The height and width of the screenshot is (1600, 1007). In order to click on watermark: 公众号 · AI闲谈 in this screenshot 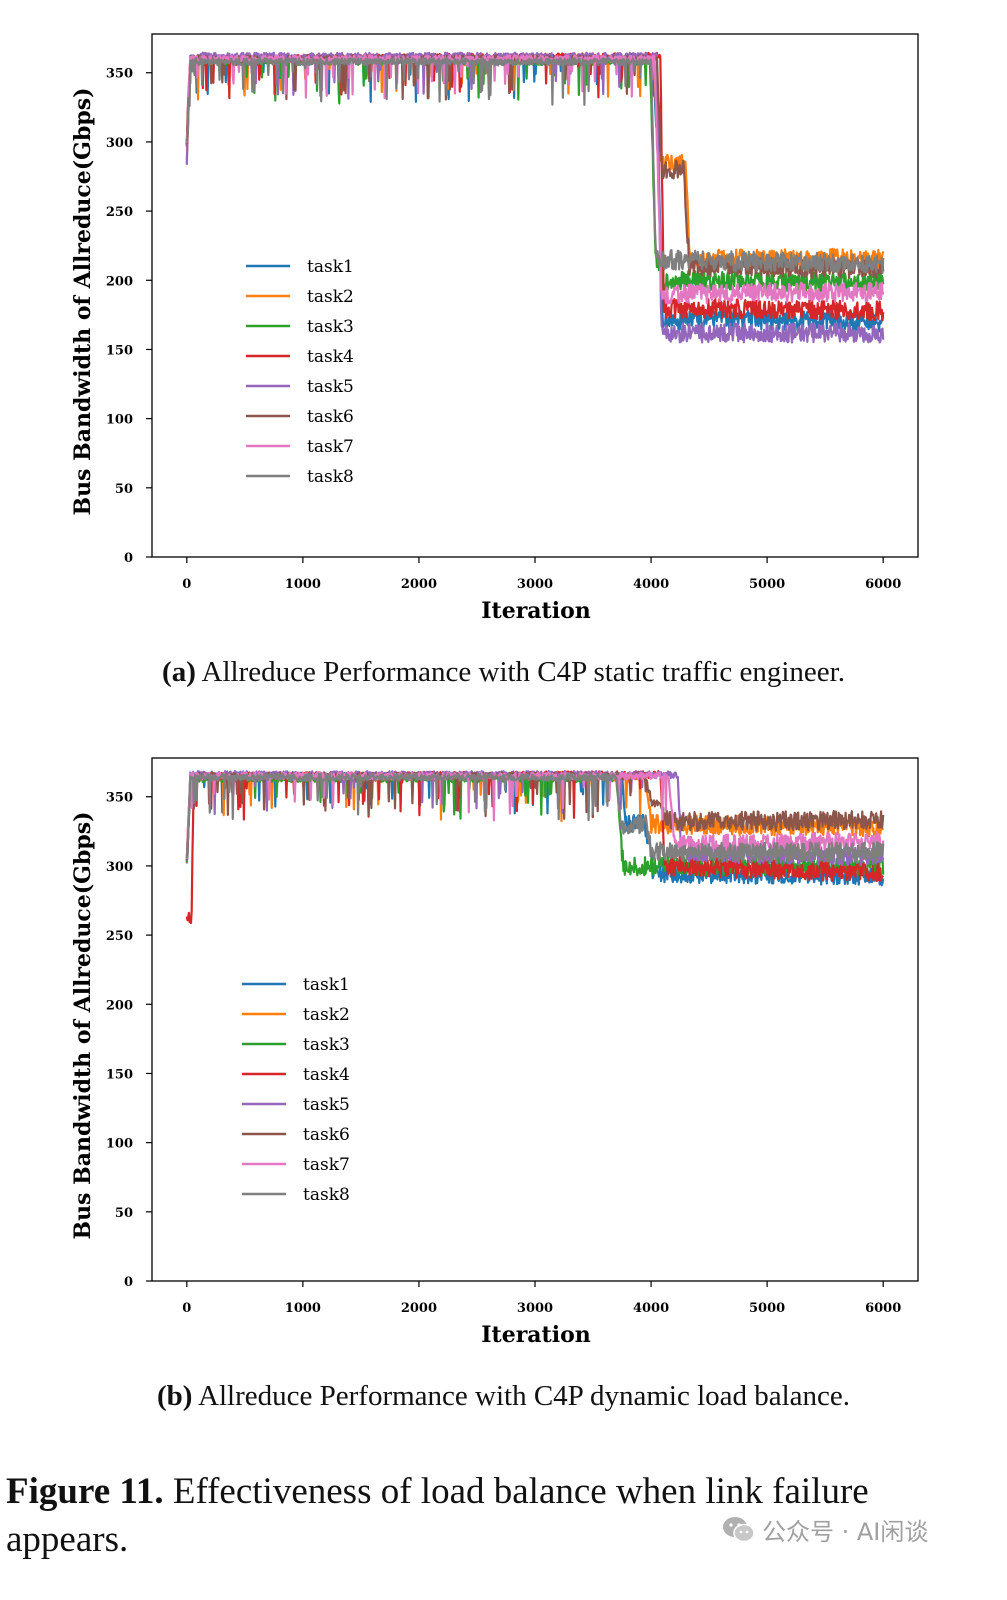, I will do `click(825, 1529)`.